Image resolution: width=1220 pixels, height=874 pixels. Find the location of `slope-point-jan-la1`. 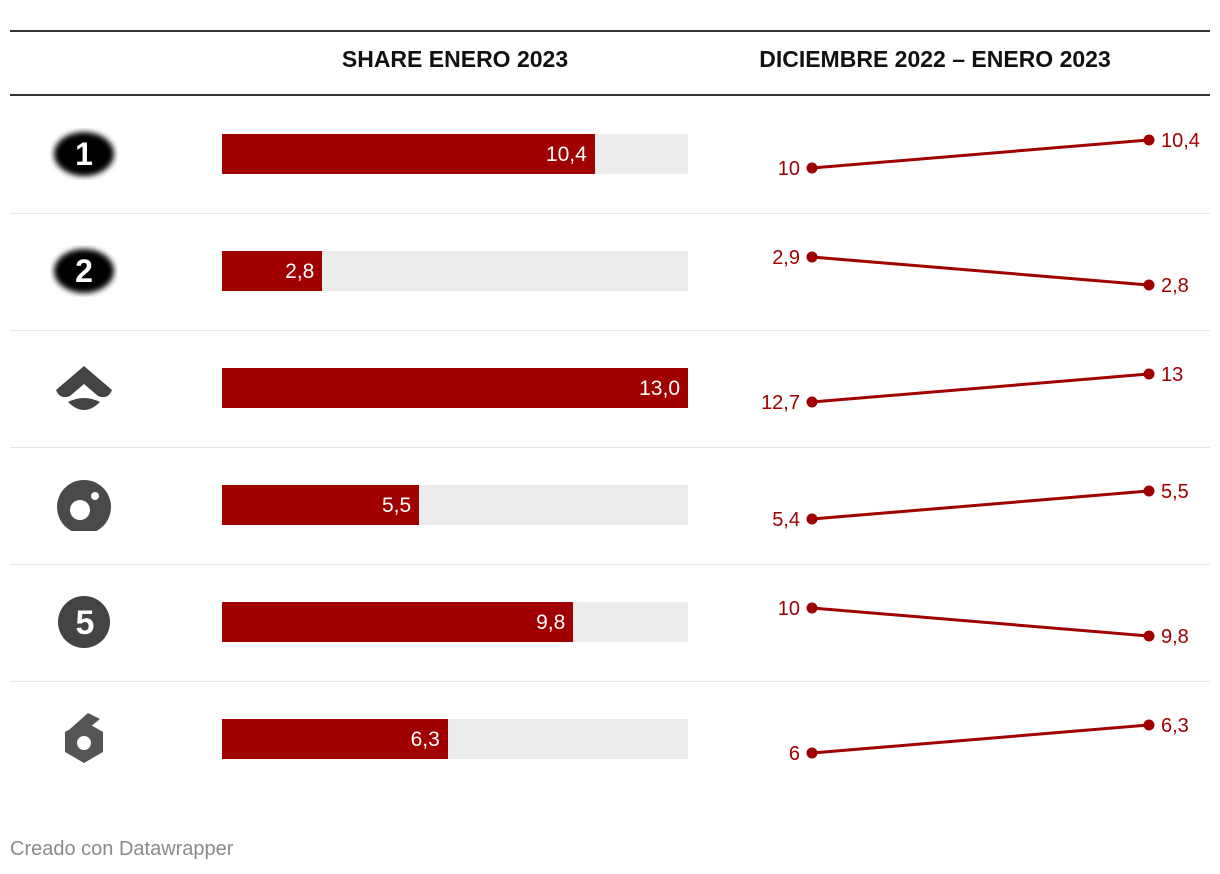

slope-point-jan-la1 is located at coordinates (1149, 140).